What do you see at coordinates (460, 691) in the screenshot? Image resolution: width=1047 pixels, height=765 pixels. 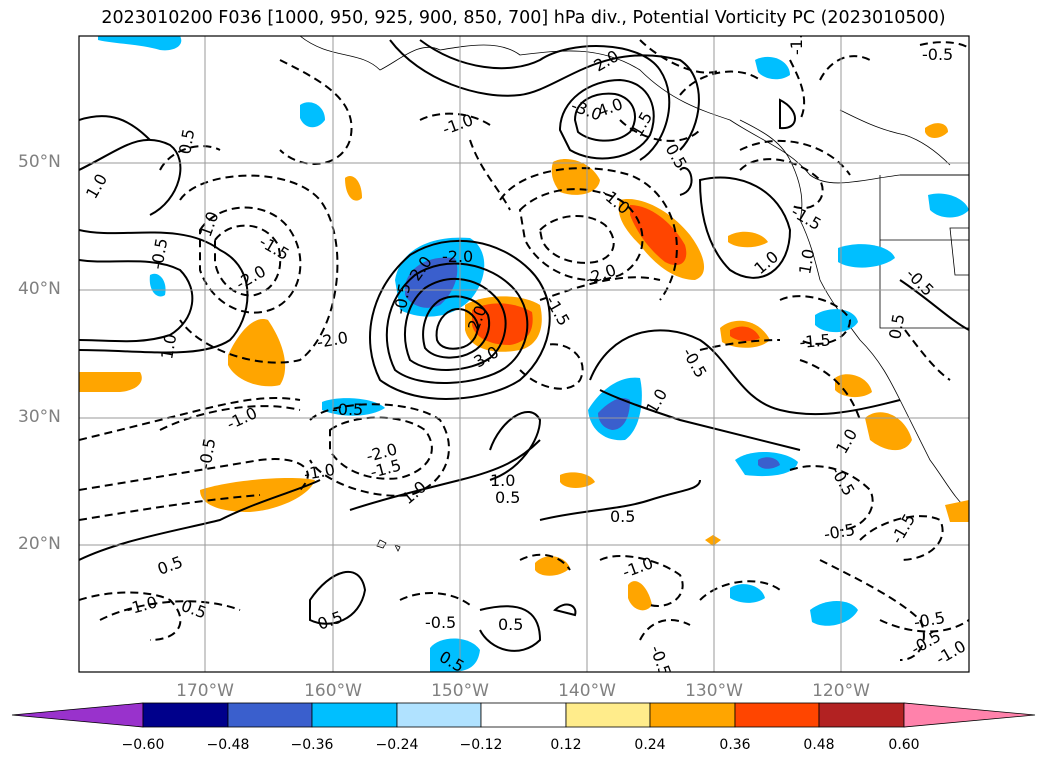 I see `lon-label-150w: 150°W` at bounding box center [460, 691].